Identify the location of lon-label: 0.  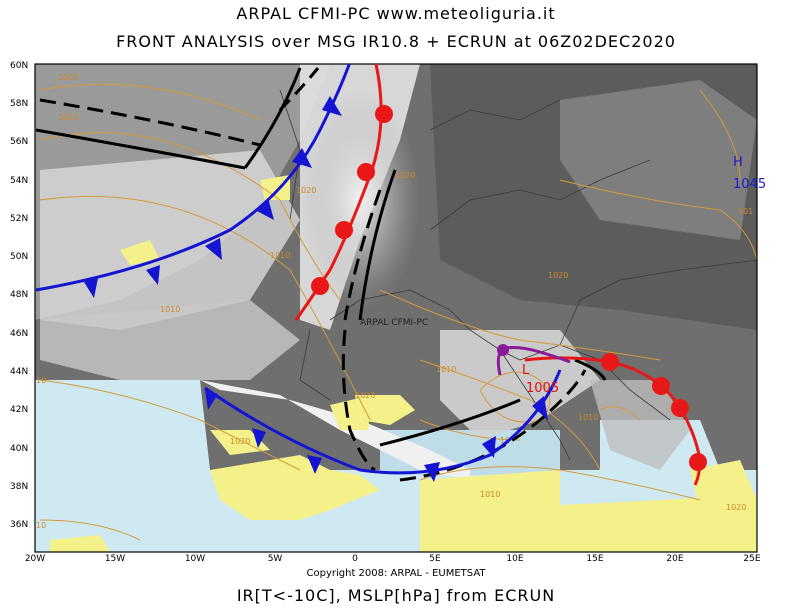
(355, 559).